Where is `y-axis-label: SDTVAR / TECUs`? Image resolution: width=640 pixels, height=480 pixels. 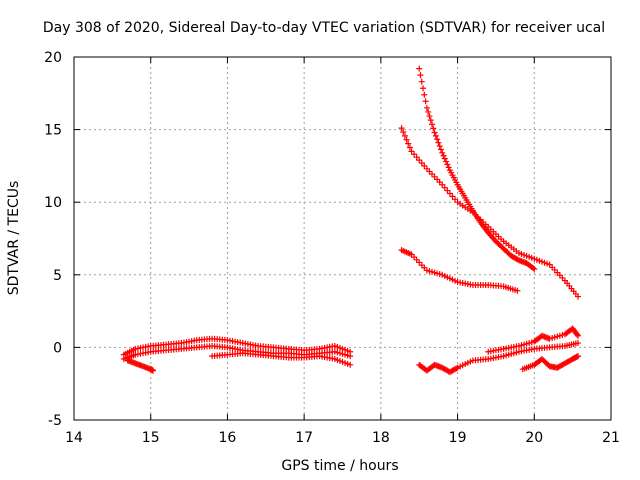 y-axis-label: SDTVAR / TECUs is located at coordinates (14, 238).